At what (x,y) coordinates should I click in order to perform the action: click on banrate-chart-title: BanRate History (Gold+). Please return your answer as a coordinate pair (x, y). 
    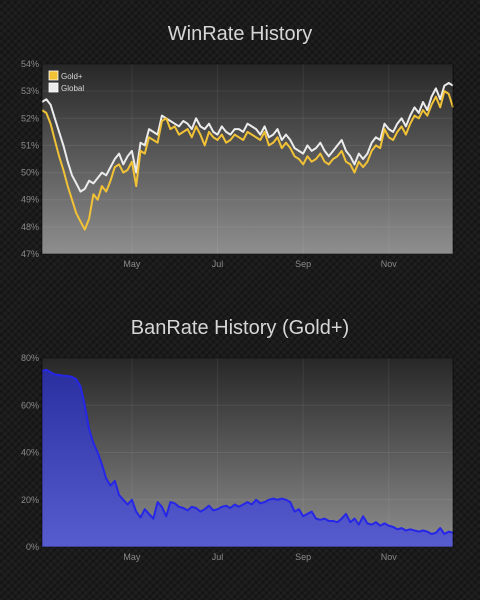
    Looking at the image, I should click on (240, 328).